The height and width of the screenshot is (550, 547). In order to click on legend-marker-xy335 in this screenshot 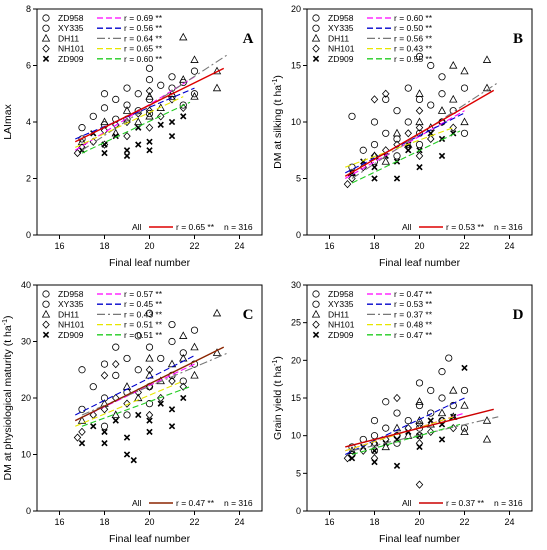, I will do `click(316, 28)`.